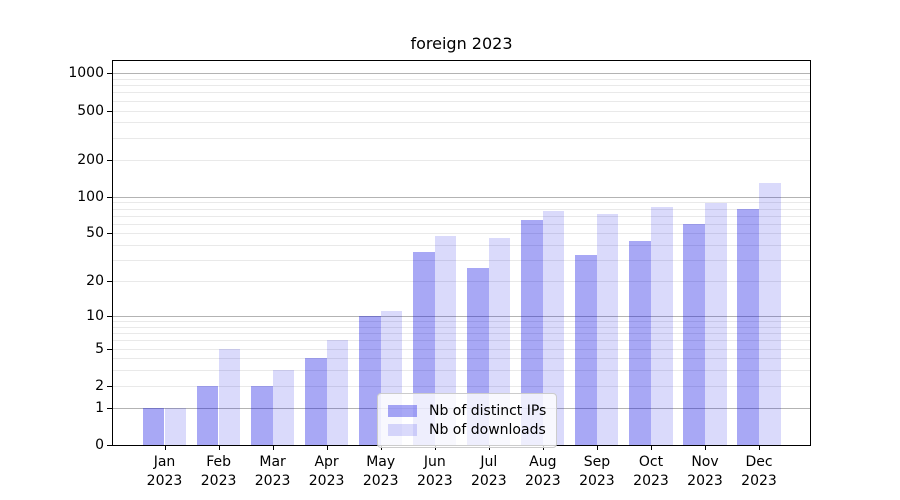 The image size is (900, 500). I want to click on x-tick-jun-mark, so click(435, 448).